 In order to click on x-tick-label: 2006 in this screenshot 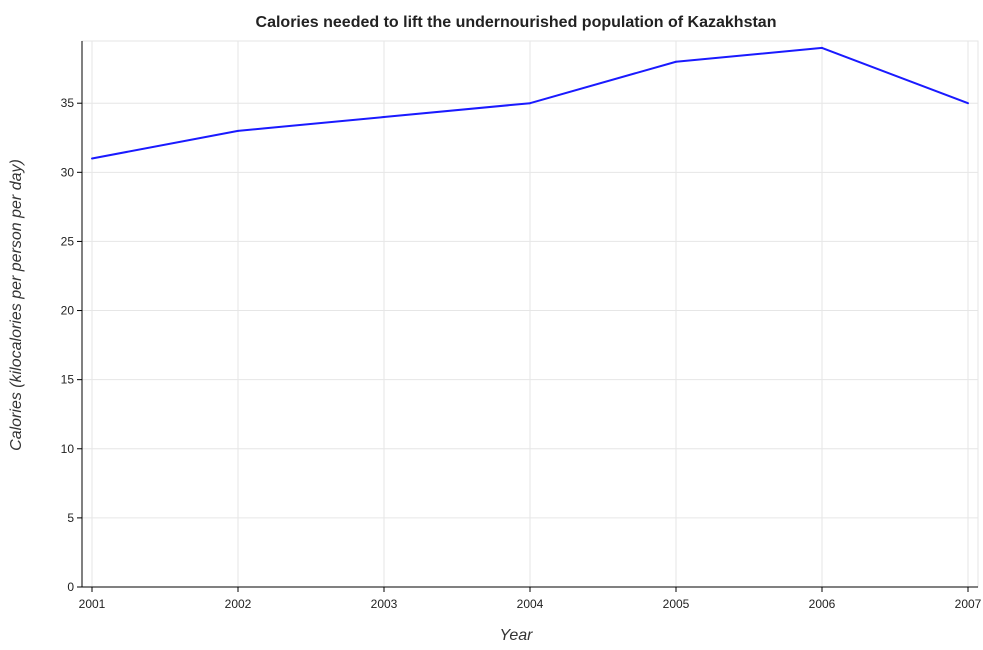, I will do `click(822, 604)`.